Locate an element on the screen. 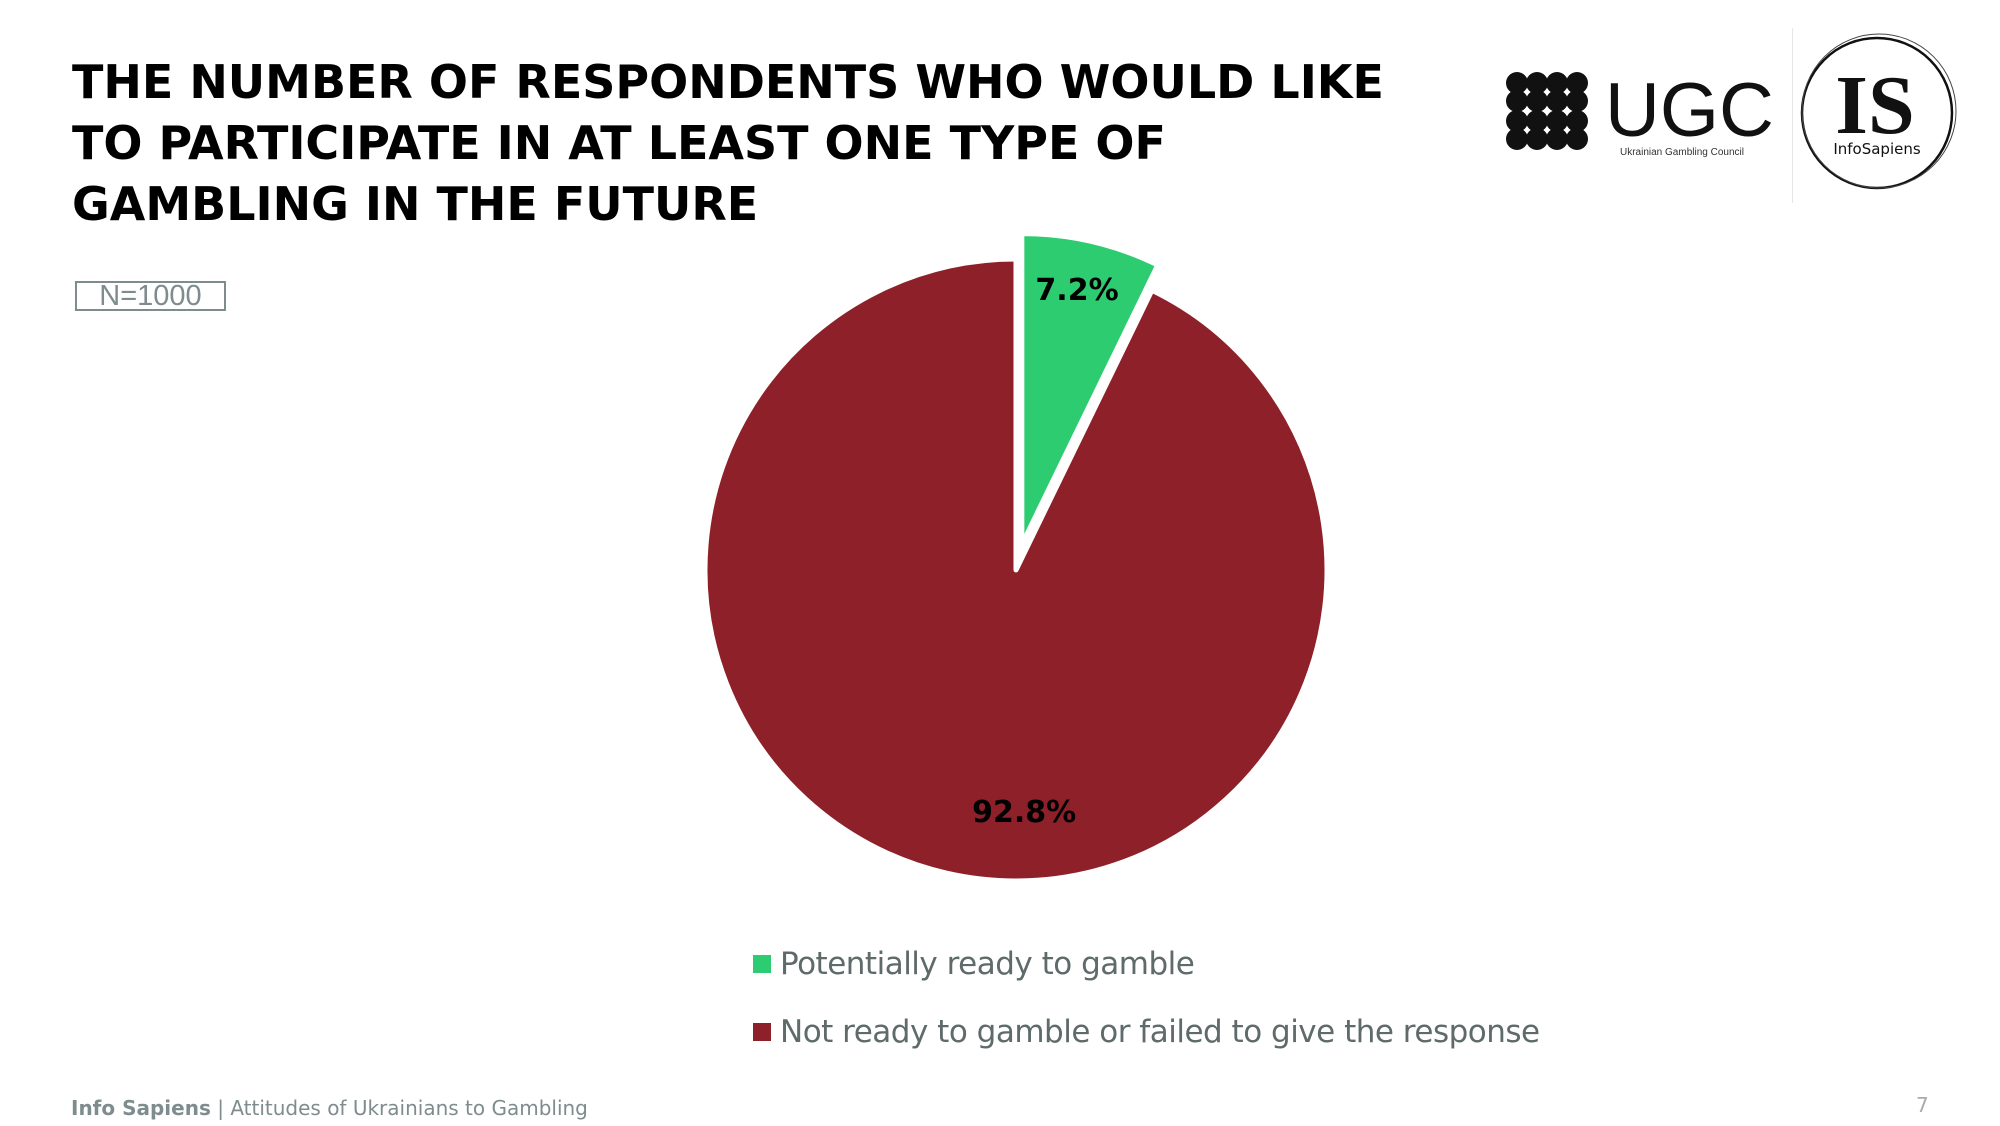 Image resolution: width=2000 pixels, height=1126 pixels. legend-item: Potentially ready to gamble is located at coordinates (1146, 964).